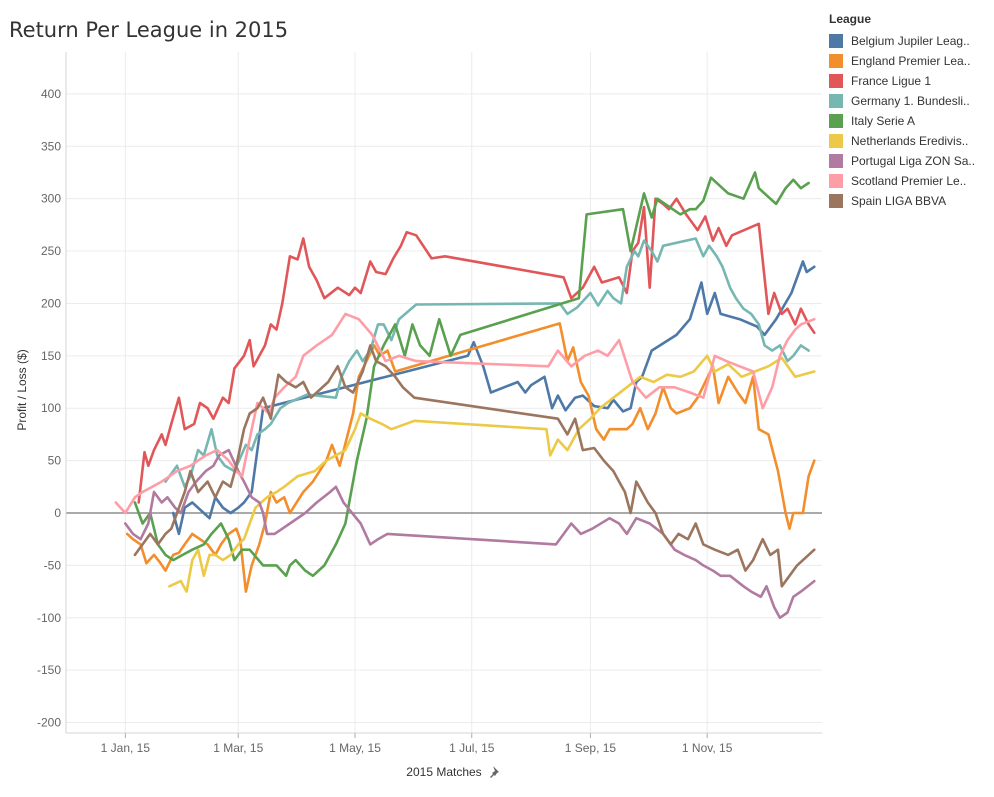 Image resolution: width=994 pixels, height=797 pixels. I want to click on pin-icon, so click(494, 772).